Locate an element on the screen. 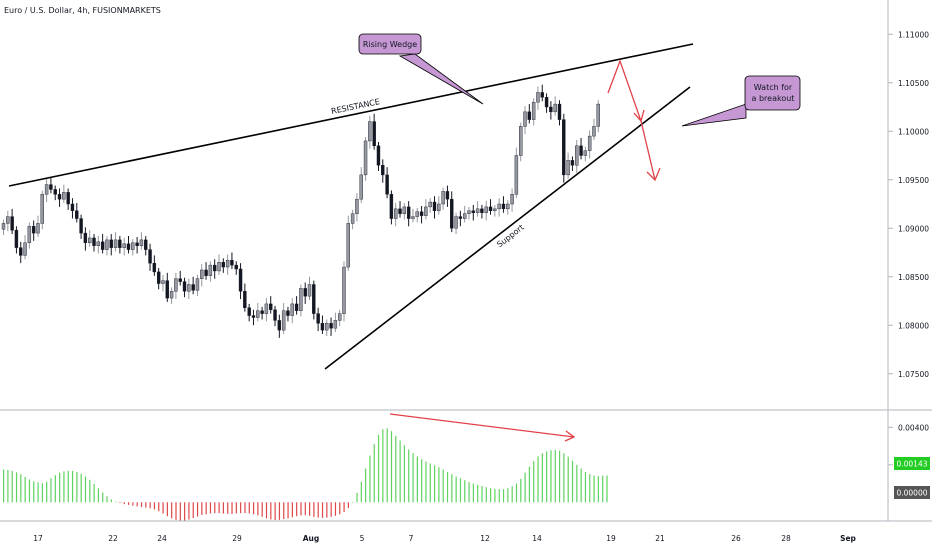 The height and width of the screenshot is (554, 932). time-tick-label: 14 is located at coordinates (537, 538).